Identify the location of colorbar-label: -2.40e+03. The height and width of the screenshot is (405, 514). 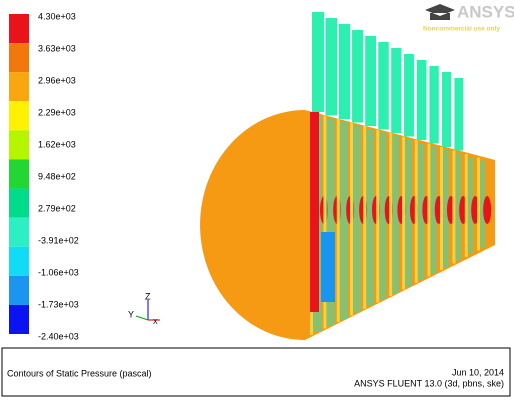
(58, 336).